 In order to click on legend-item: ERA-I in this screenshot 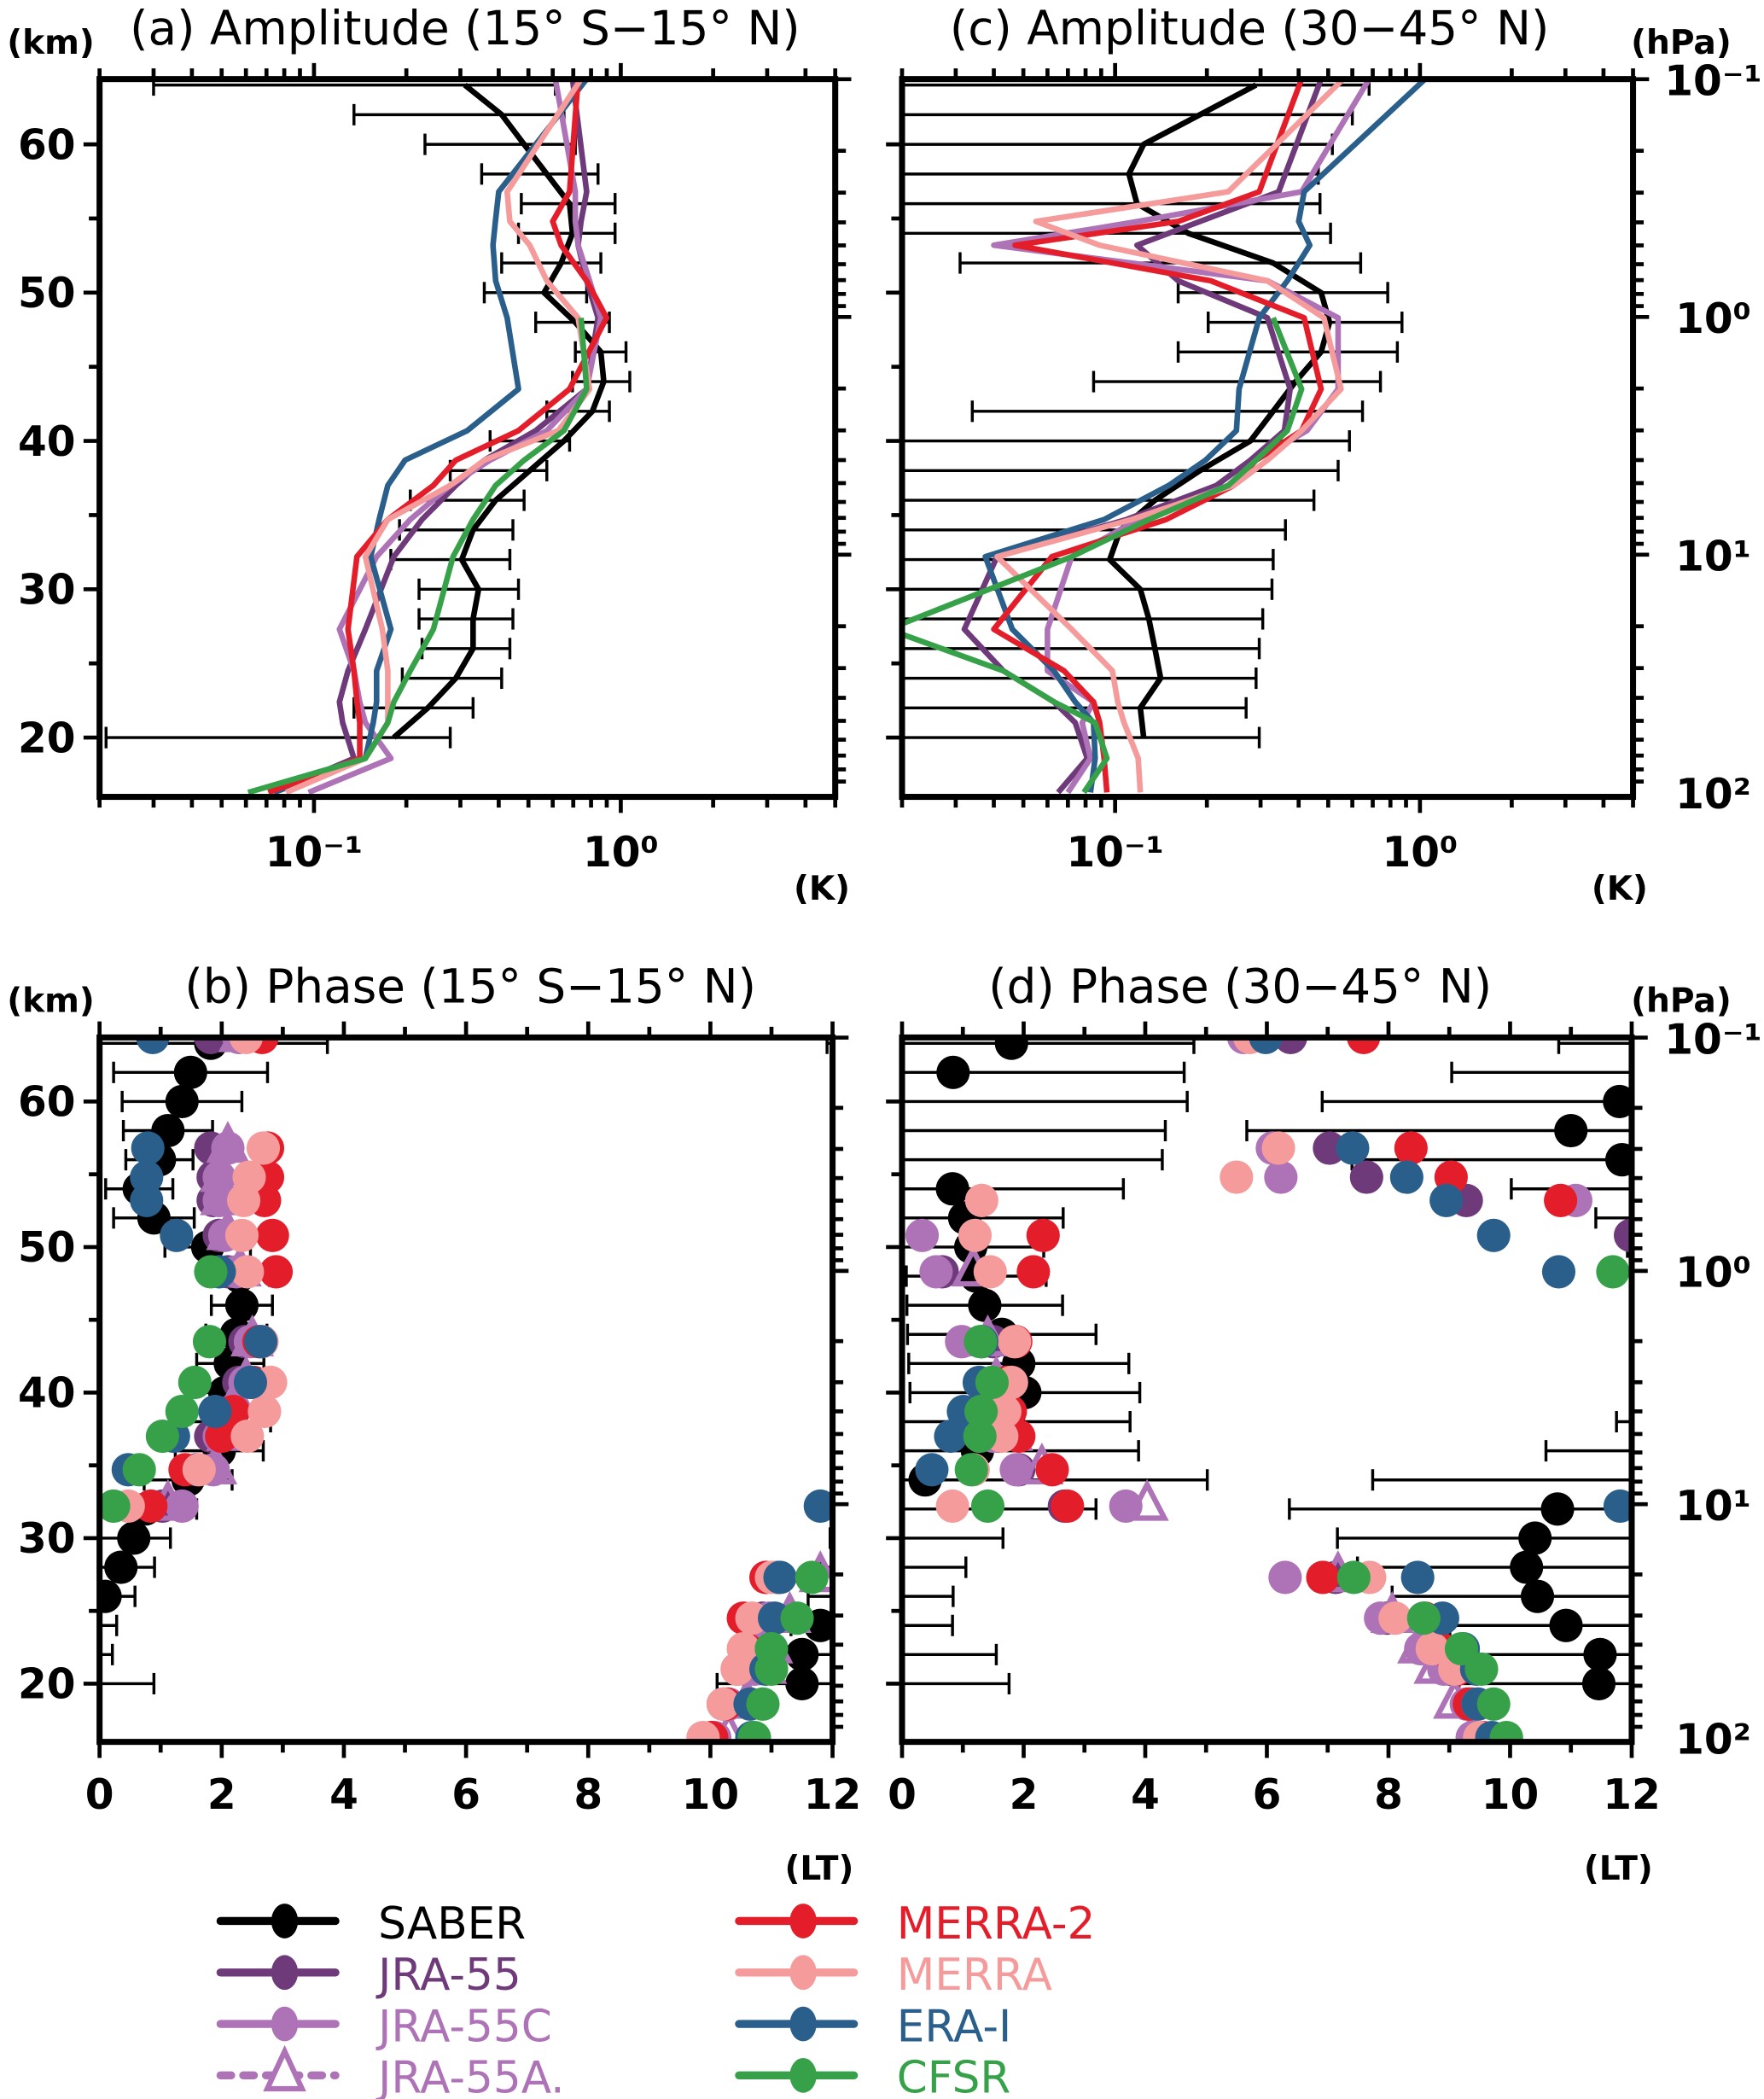, I will do `click(874, 2026)`.